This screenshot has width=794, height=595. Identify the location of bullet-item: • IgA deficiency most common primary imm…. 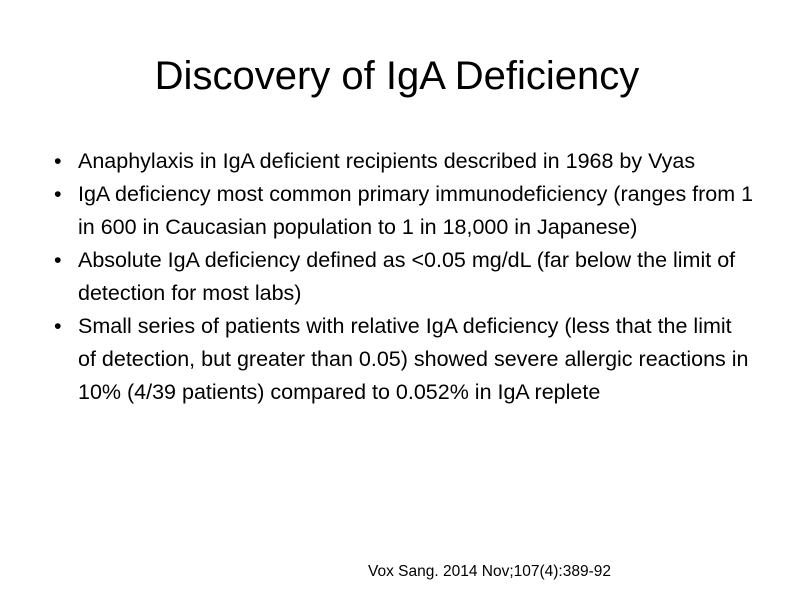
(404, 211).